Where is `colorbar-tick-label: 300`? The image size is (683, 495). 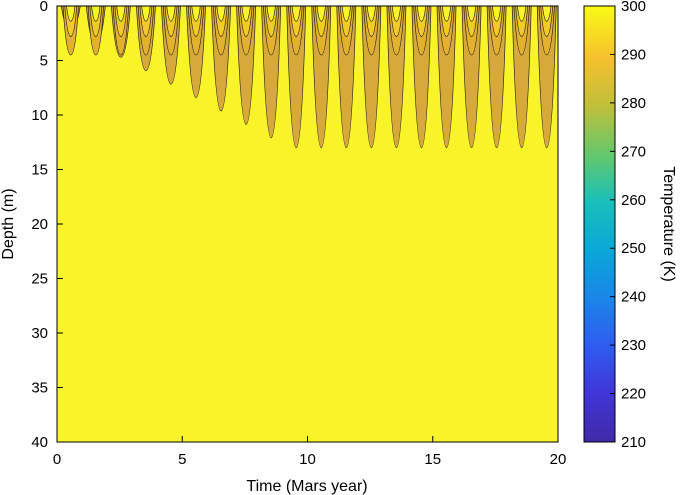 colorbar-tick-label: 300 is located at coordinates (633, 7).